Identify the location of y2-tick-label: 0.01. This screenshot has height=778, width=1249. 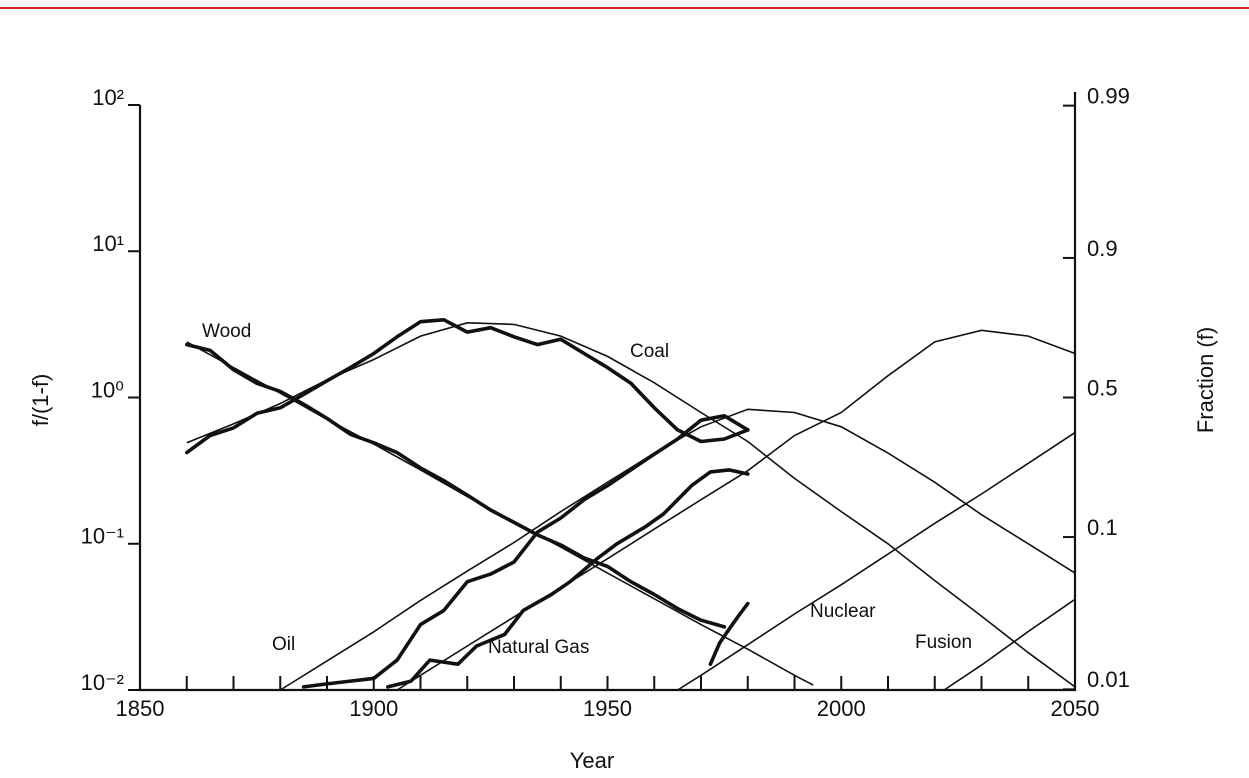
(1108, 679).